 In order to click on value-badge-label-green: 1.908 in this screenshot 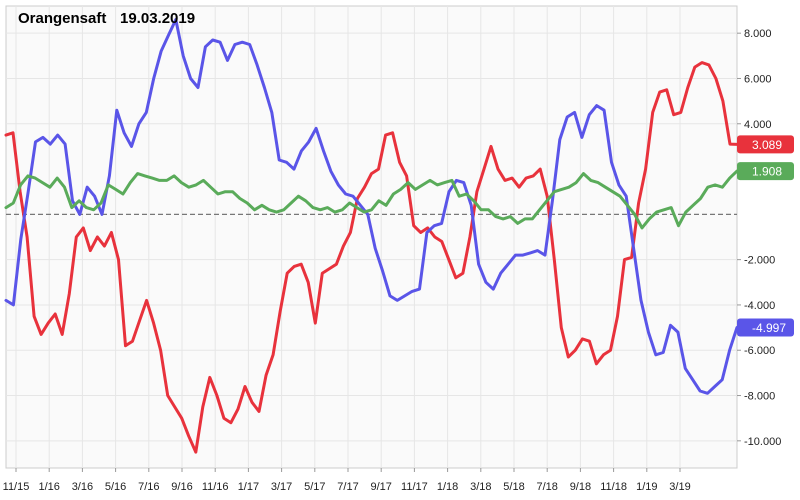, I will do `click(767, 172)`.